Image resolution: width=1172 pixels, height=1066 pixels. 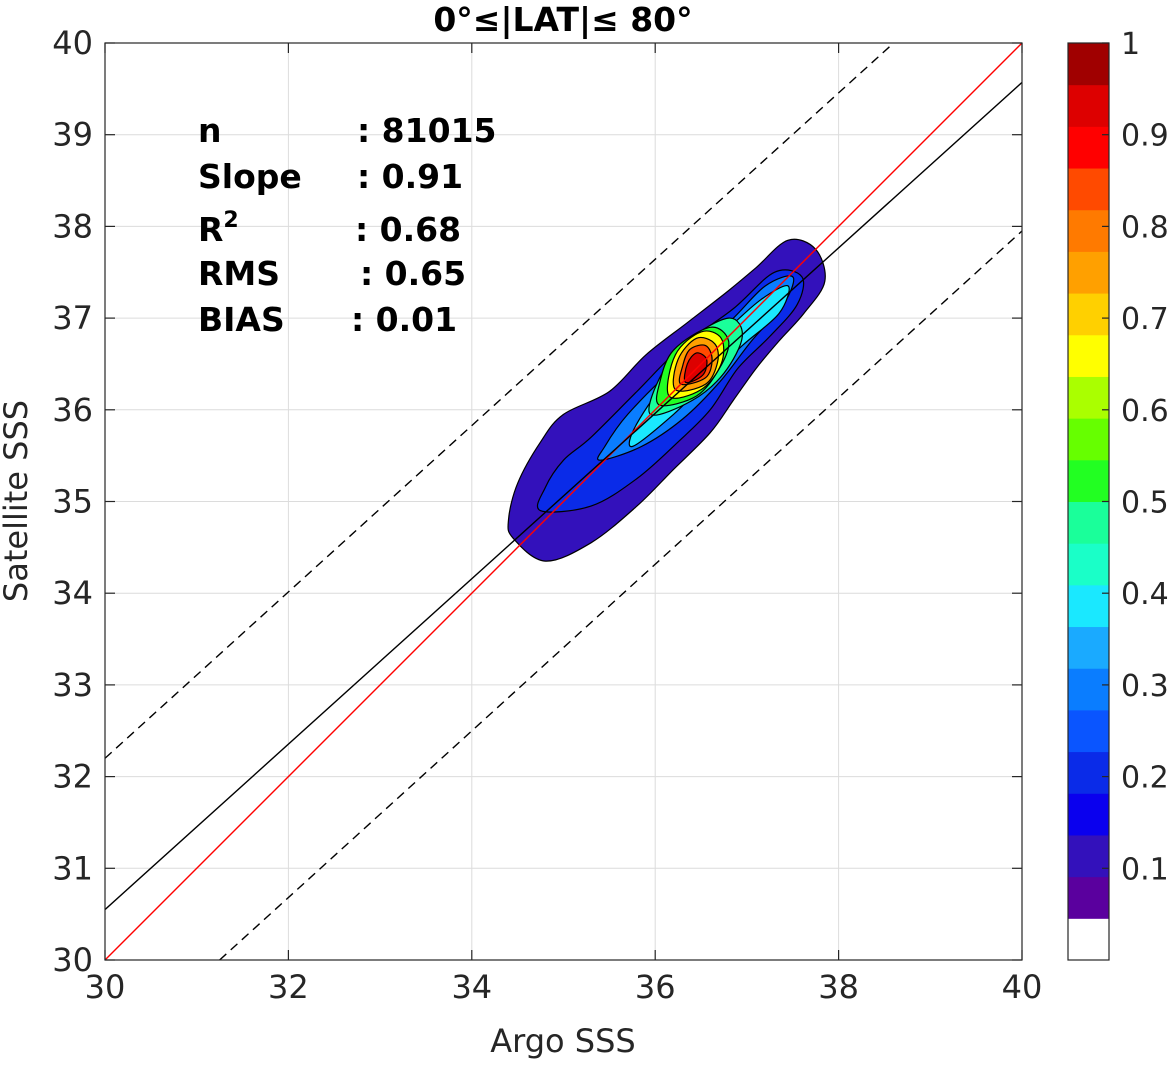 What do you see at coordinates (72, 960) in the screenshot?
I see `y-tick-label: 30` at bounding box center [72, 960].